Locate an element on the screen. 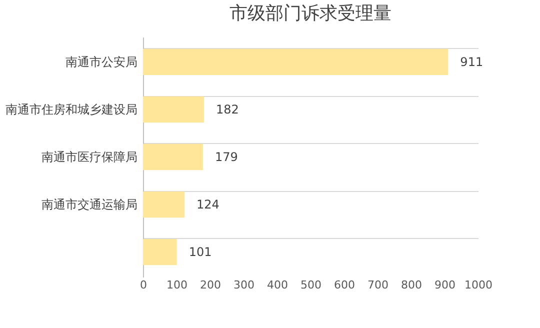  x-tick-label: 100 is located at coordinates (177, 285).